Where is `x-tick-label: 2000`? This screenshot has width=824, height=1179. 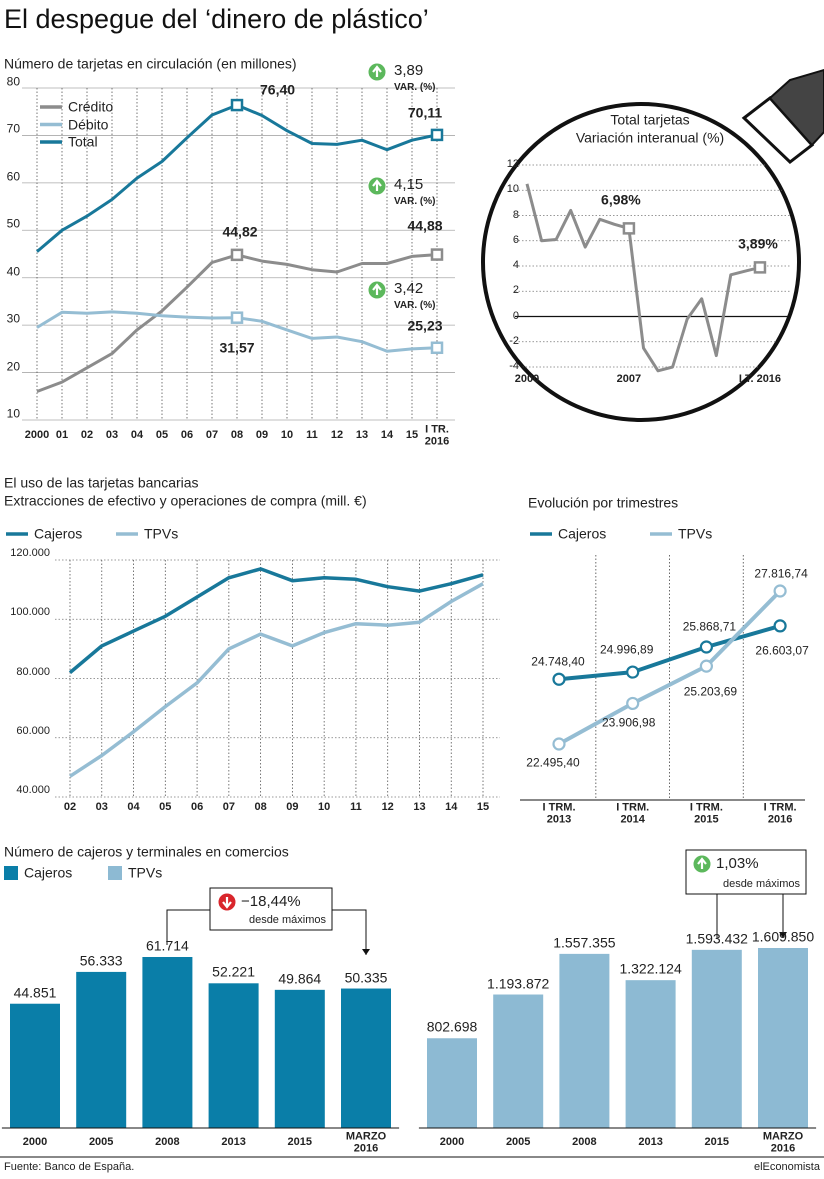
x-tick-label: 2000 is located at coordinates (37, 435).